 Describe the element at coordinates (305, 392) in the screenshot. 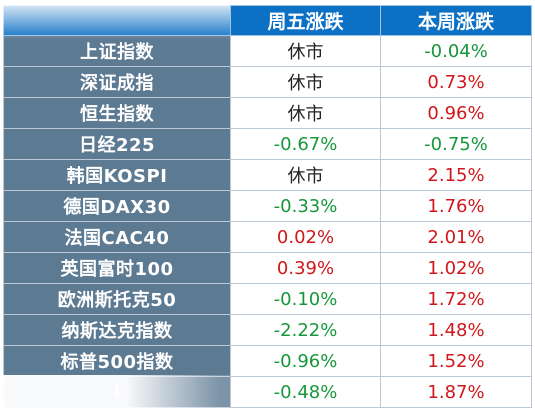

I see `friday-change-cell: -0.48%` at that location.